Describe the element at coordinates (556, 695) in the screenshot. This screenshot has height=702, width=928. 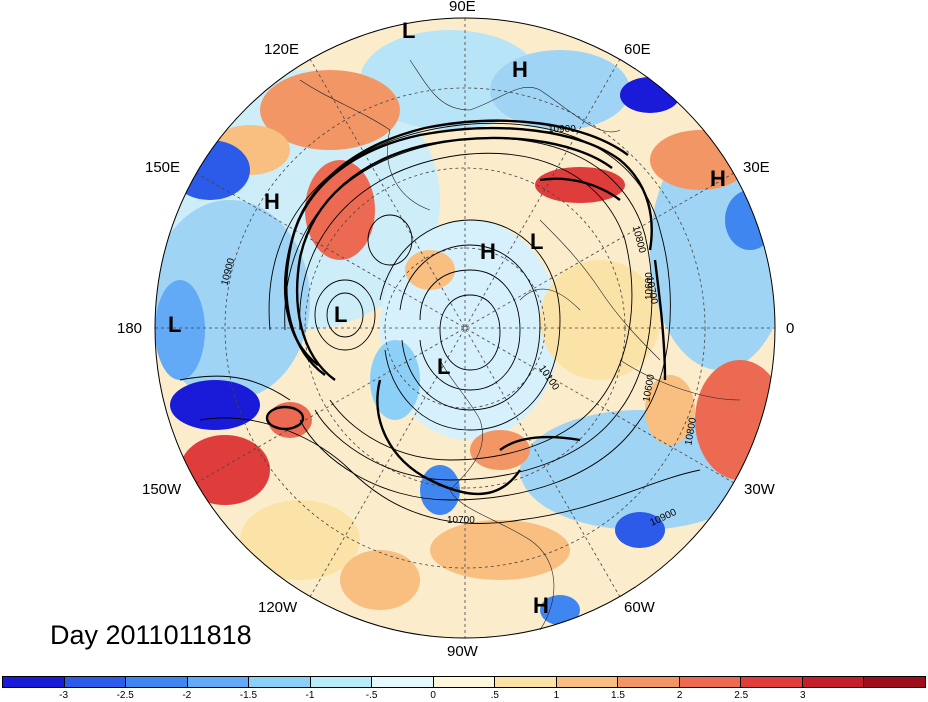
I see `colorbar-tick-label: 1` at that location.